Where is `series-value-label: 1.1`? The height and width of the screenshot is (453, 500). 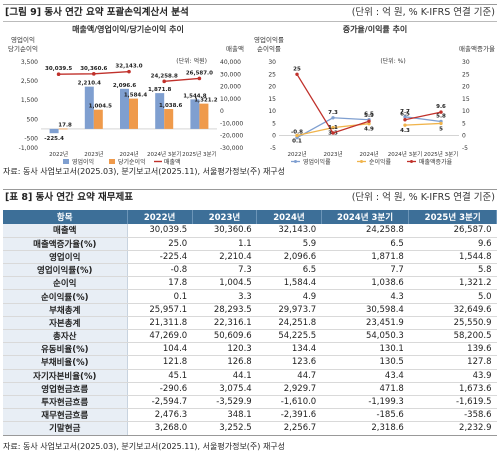 series-value-label: 1.1 is located at coordinates (333, 128).